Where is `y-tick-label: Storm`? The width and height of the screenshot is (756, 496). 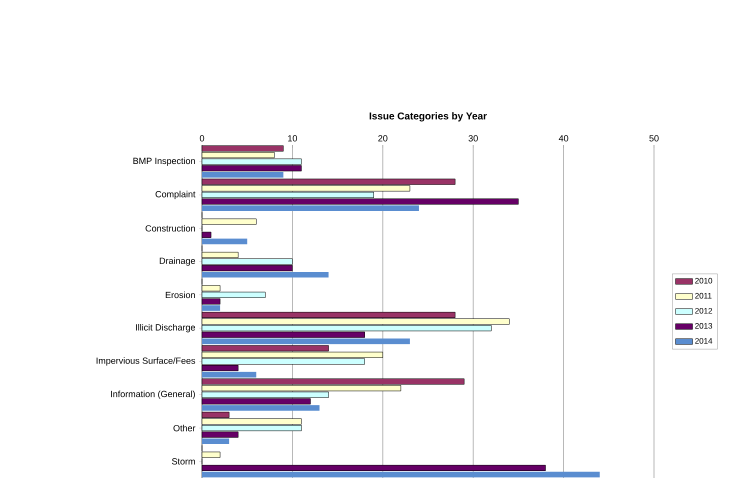
y-tick-label: Storm is located at coordinates (183, 461).